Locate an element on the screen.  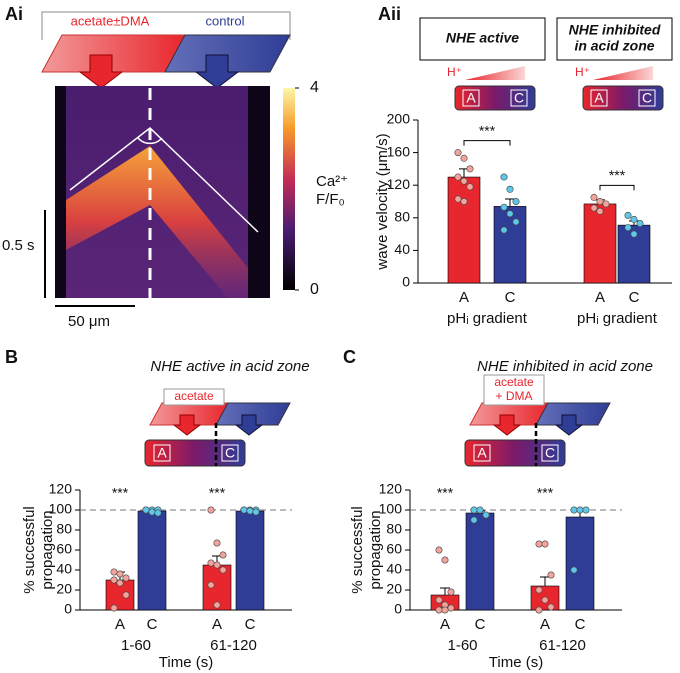
time-scale-label: 0.5 s is located at coordinates (18, 245).